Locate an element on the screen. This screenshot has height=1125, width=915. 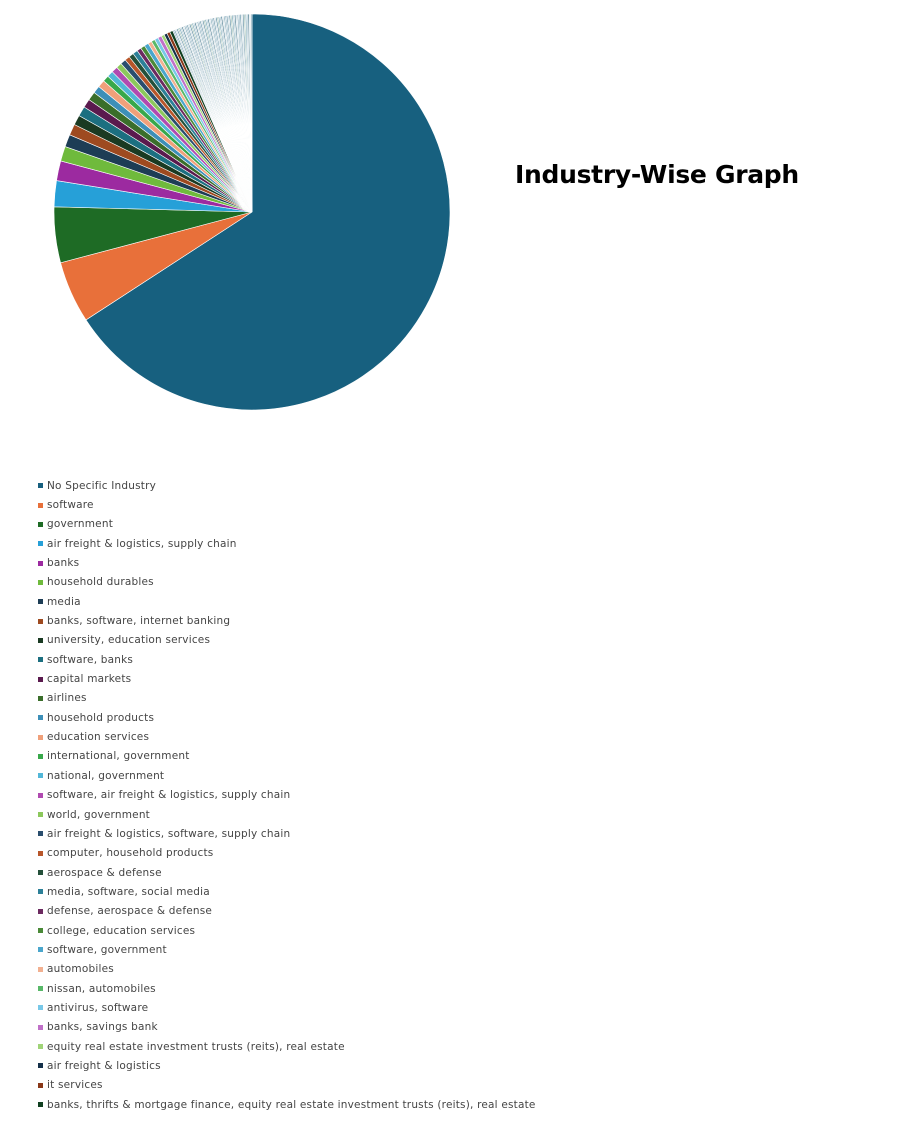
legend-label: it services is located at coordinates (75, 1085).